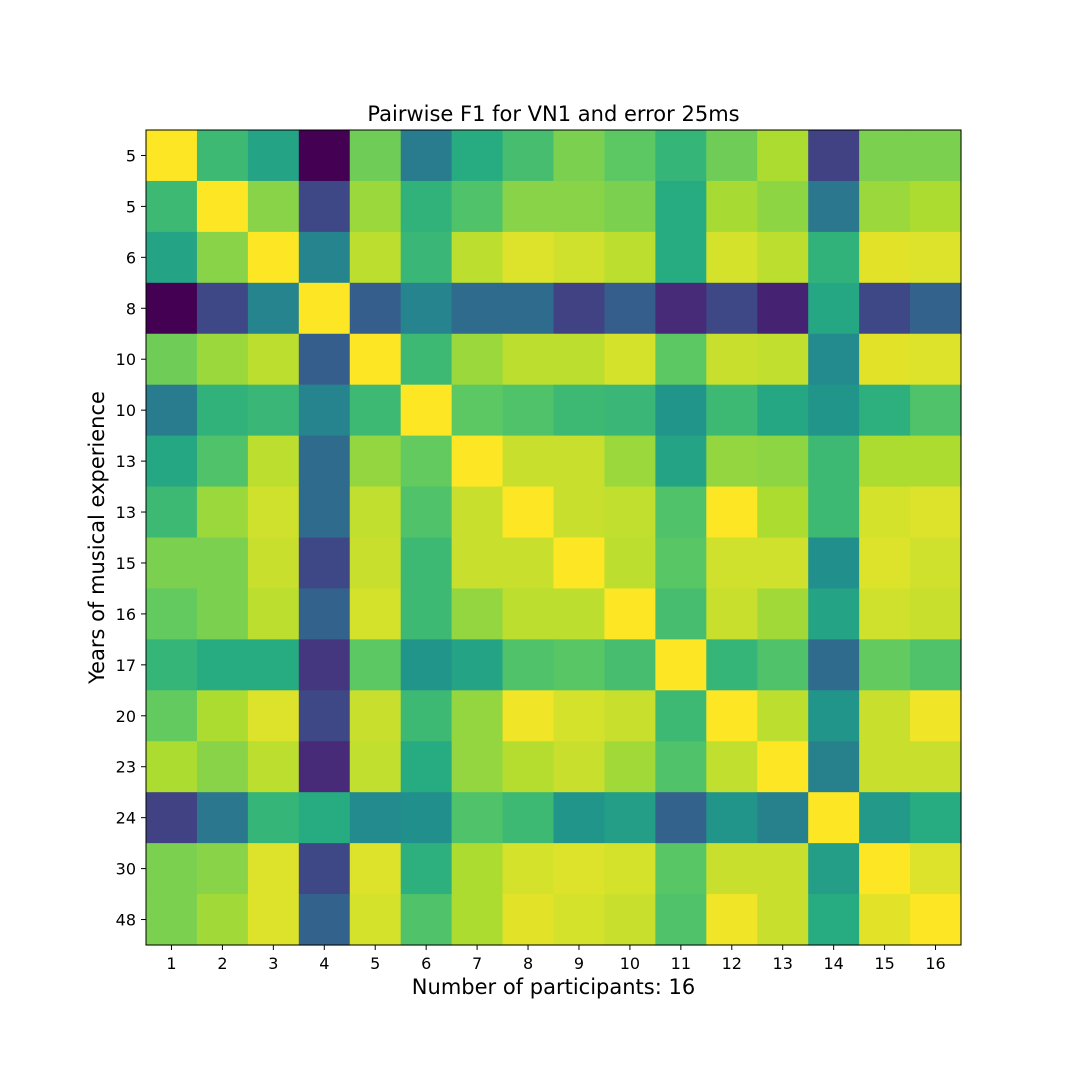 This screenshot has width=1080, height=1080. Describe the element at coordinates (833, 963) in the screenshot. I see `x-tick-label: 14` at that location.